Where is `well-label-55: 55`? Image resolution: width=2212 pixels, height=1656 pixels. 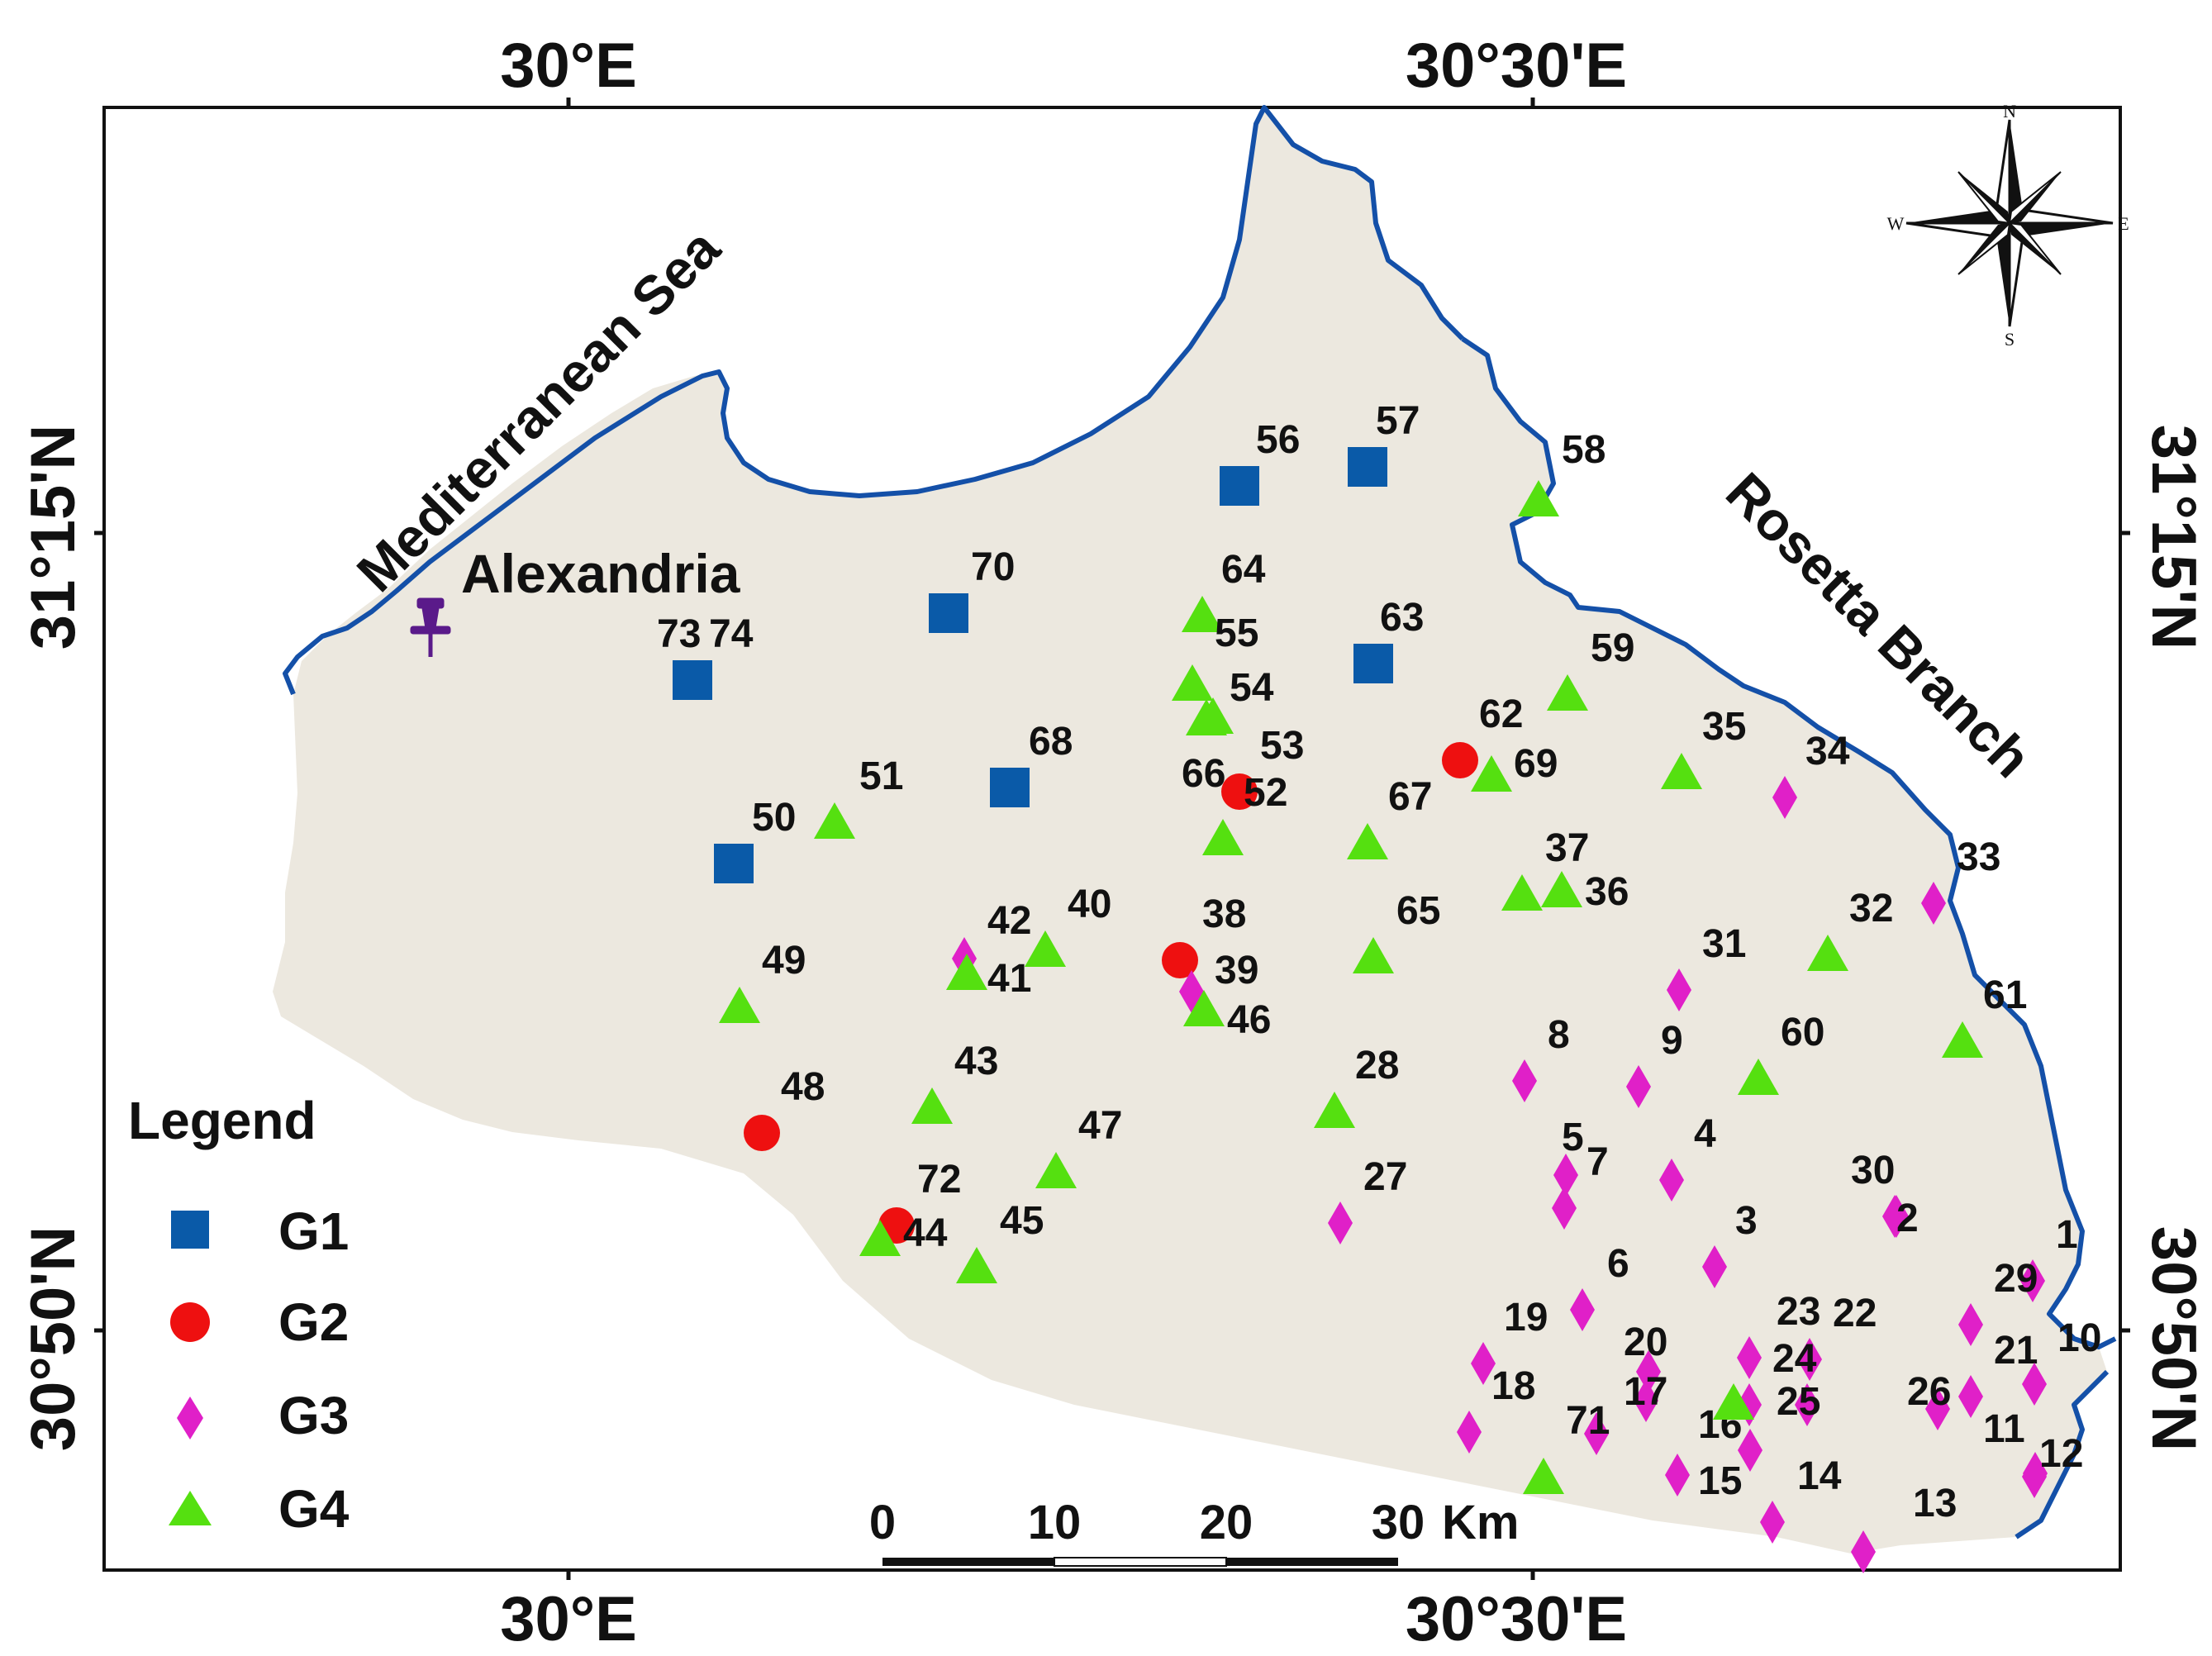
well-label-55: 55 is located at coordinates (1236, 633).